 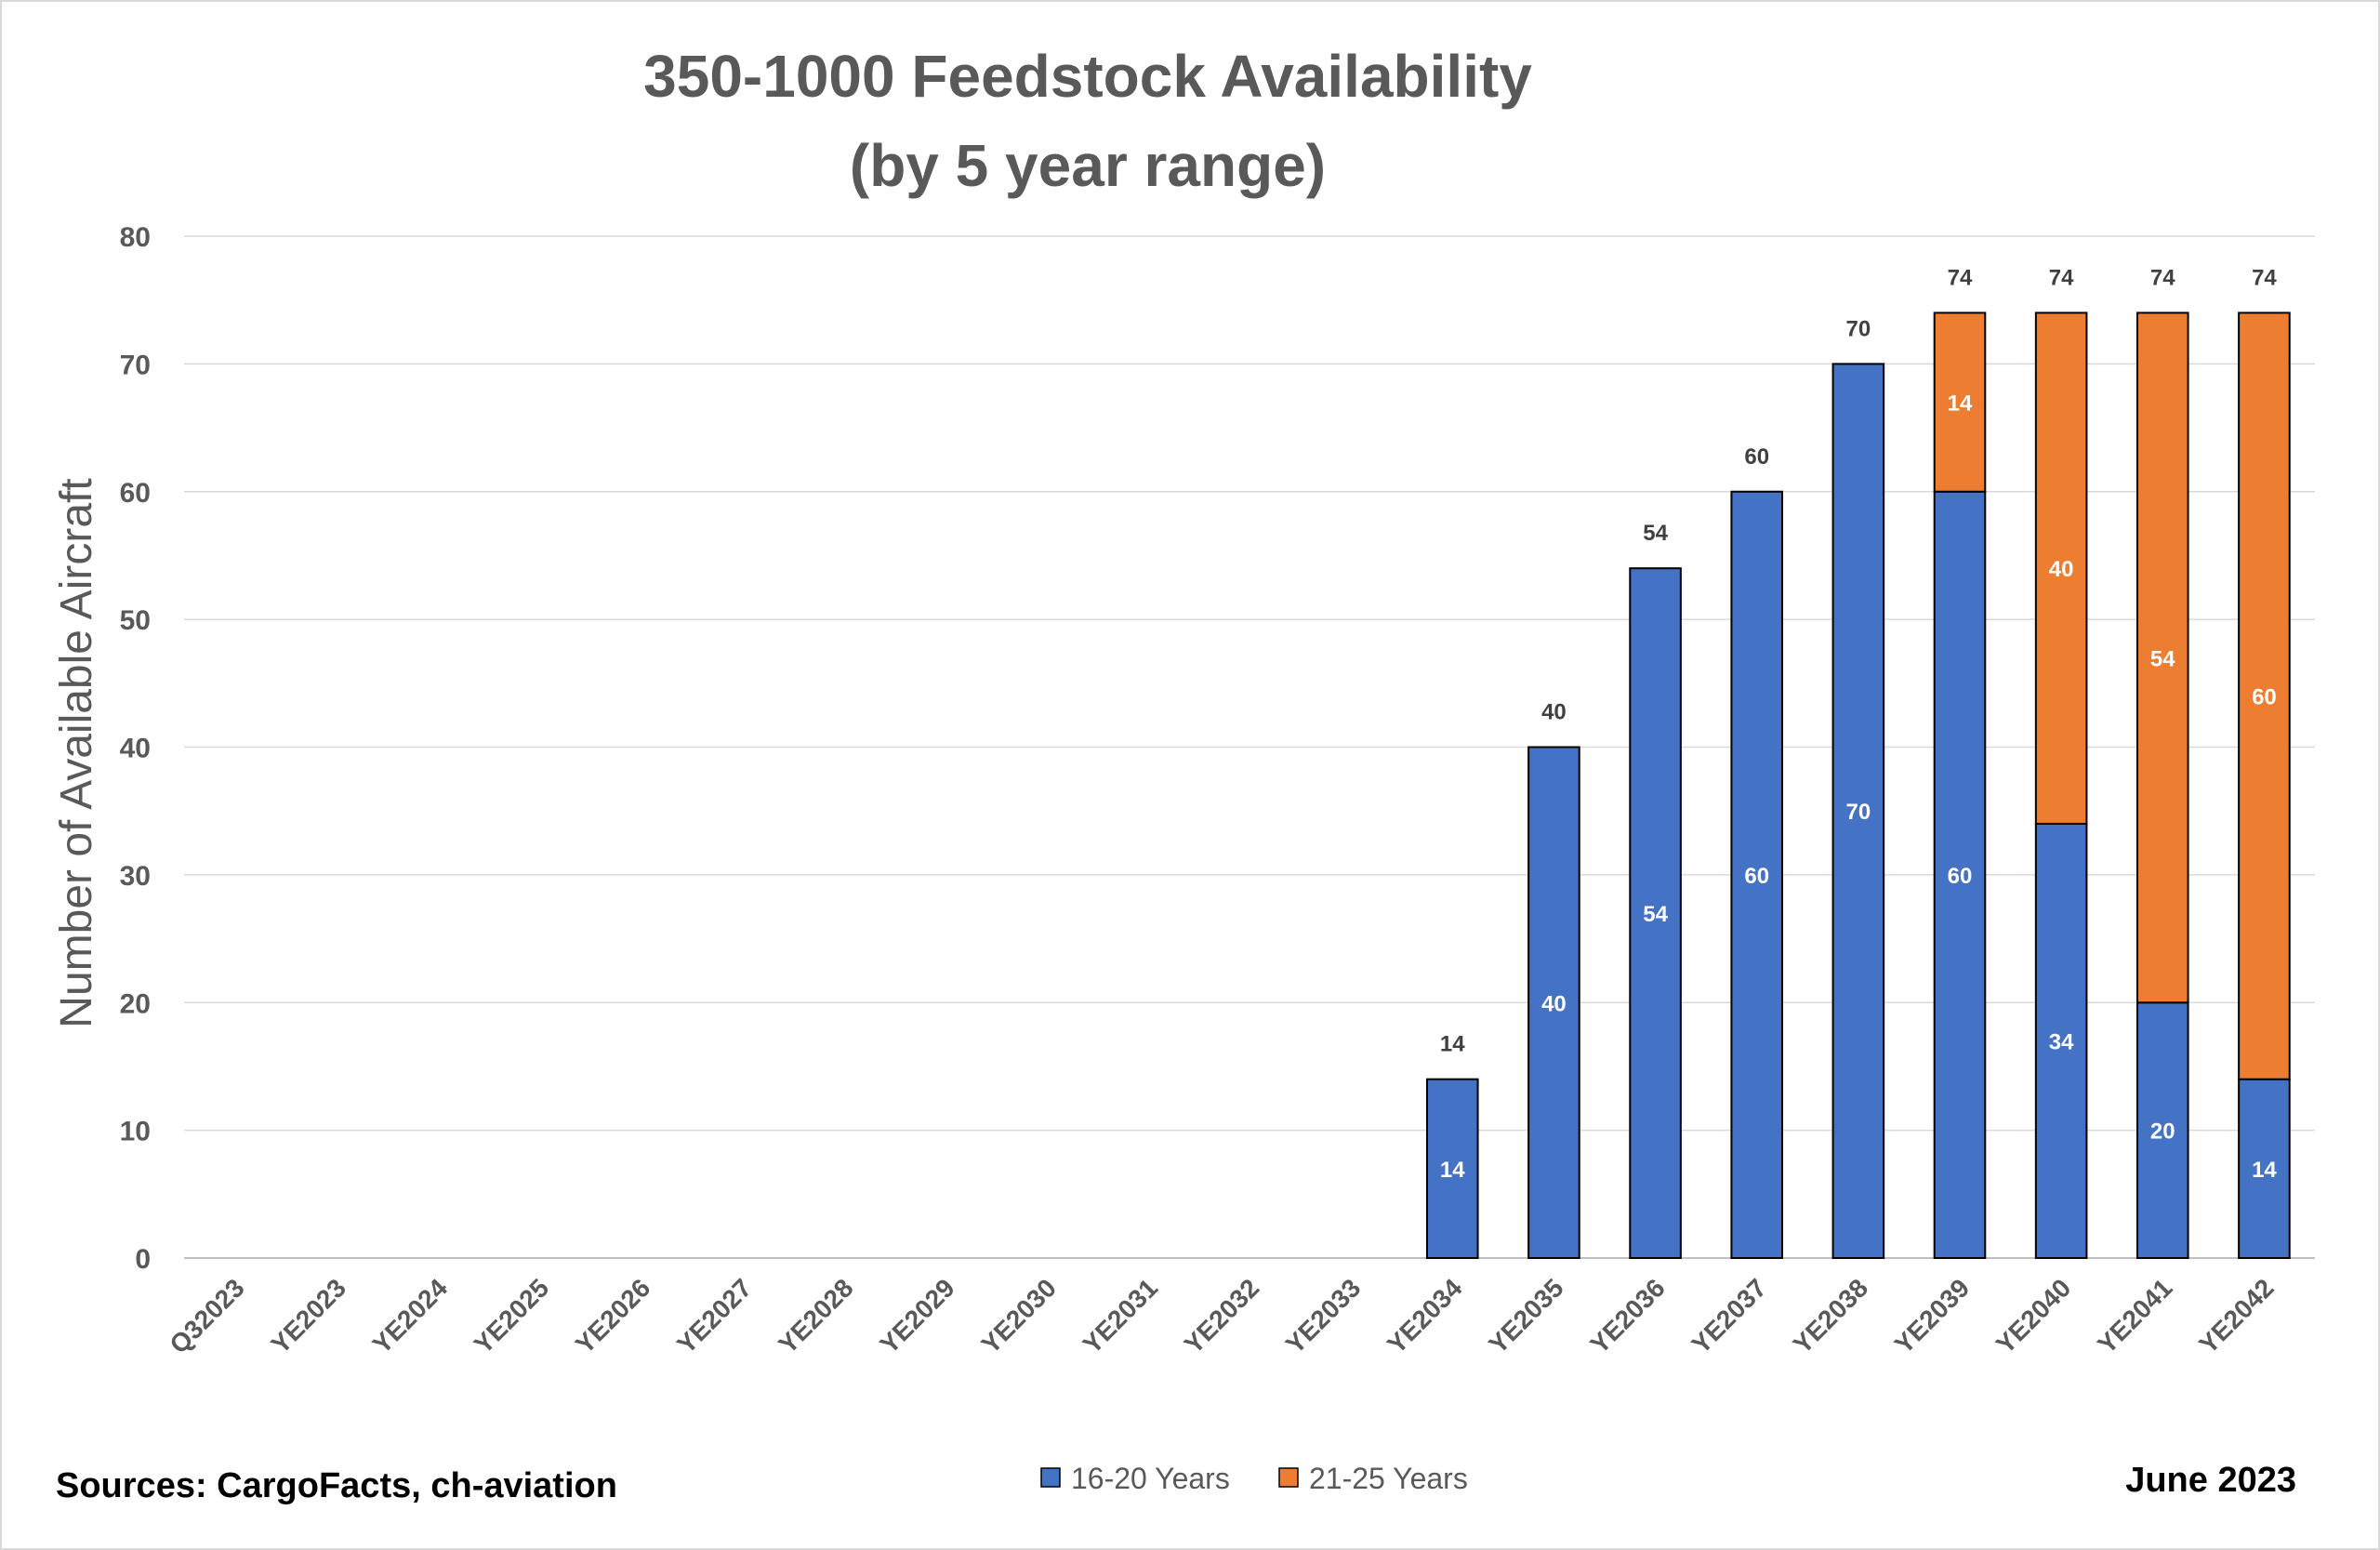 I want to click on x-tick-label: YE2036, so click(x=1627, y=1315).